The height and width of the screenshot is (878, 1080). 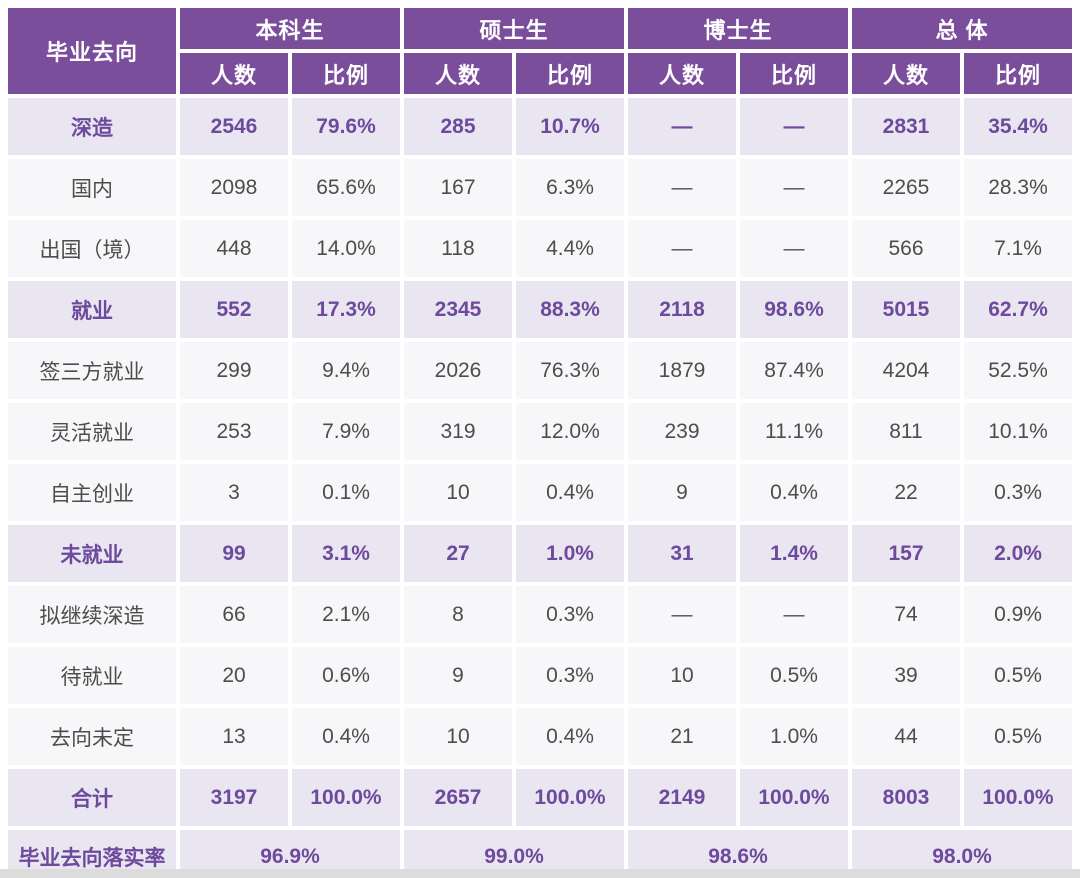 What do you see at coordinates (570, 370) in the screenshot?
I see `table-cell: 76.3%` at bounding box center [570, 370].